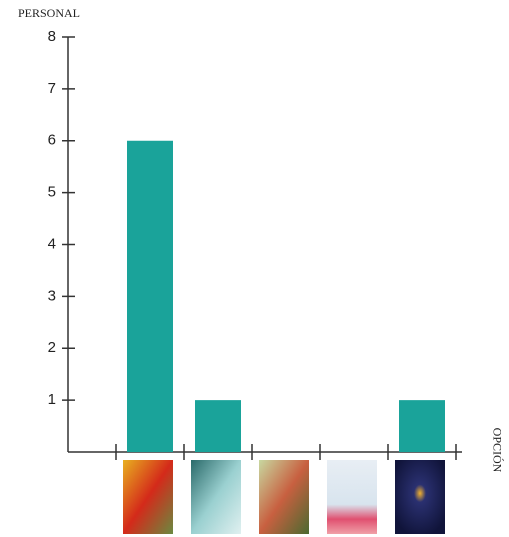  What do you see at coordinates (52, 192) in the screenshot?
I see `y-tick-label: 5` at bounding box center [52, 192].